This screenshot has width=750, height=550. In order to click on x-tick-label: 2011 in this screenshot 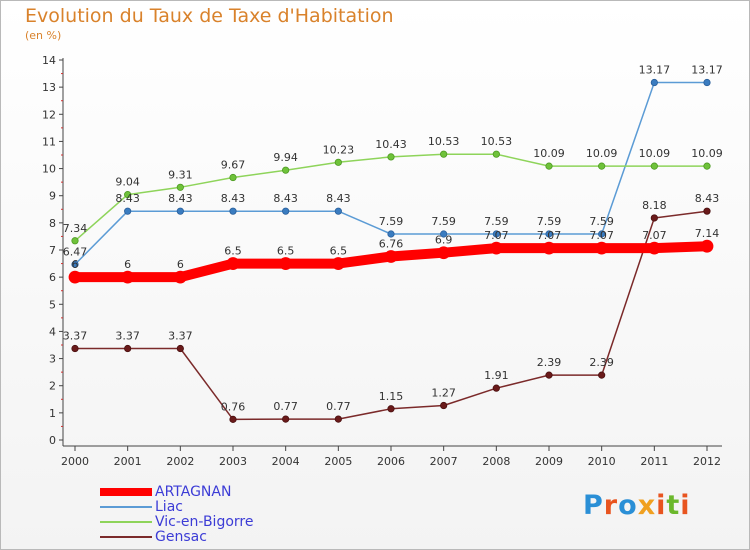, I will do `click(654, 461)`.